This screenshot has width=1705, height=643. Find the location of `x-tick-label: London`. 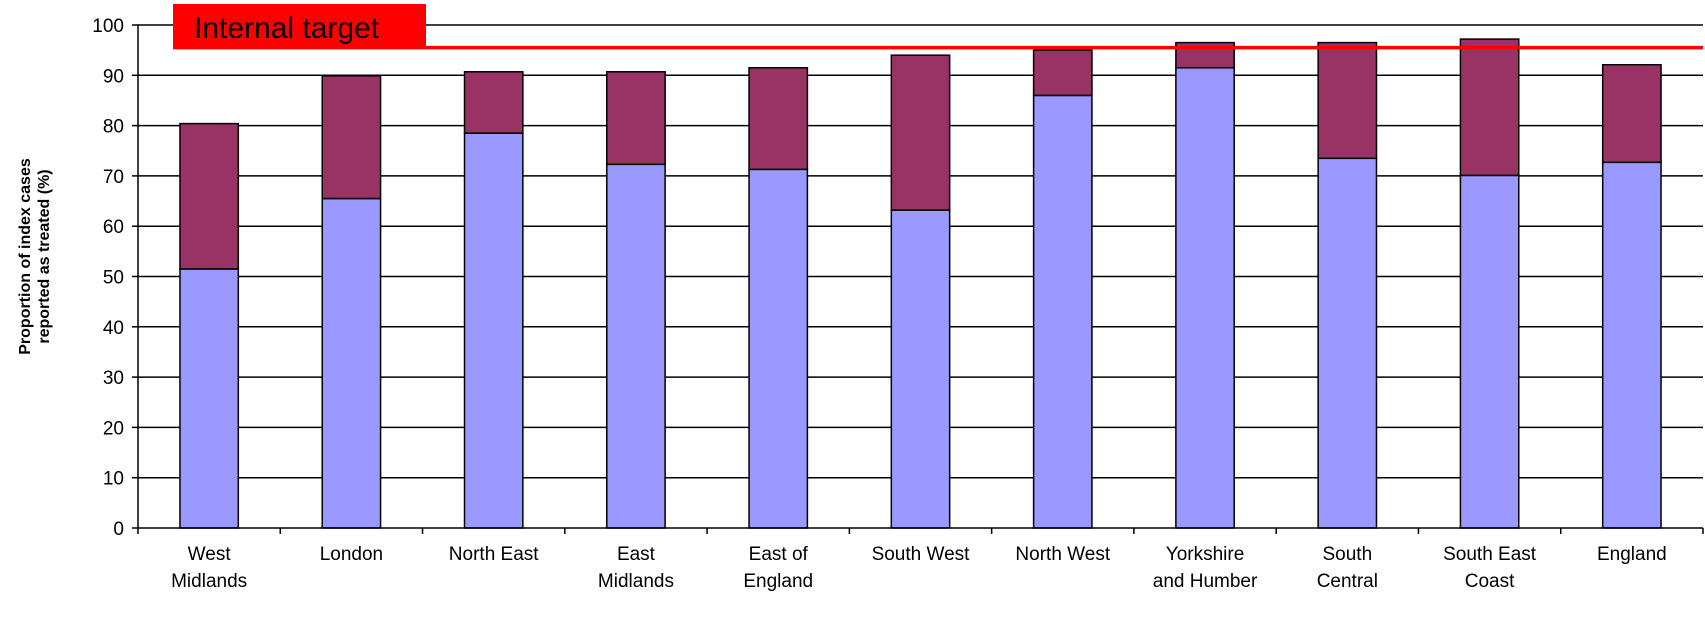

x-tick-label: London is located at coordinates (351, 554).